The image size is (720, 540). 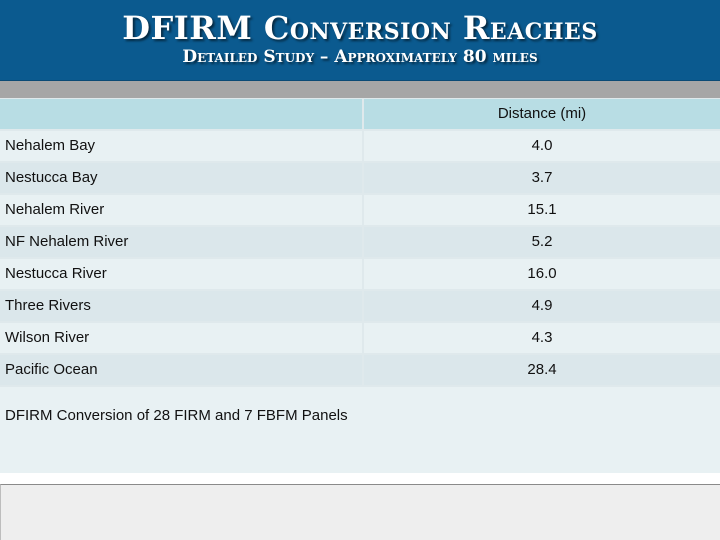 I want to click on reach-distance: 28.4, so click(x=542, y=369).